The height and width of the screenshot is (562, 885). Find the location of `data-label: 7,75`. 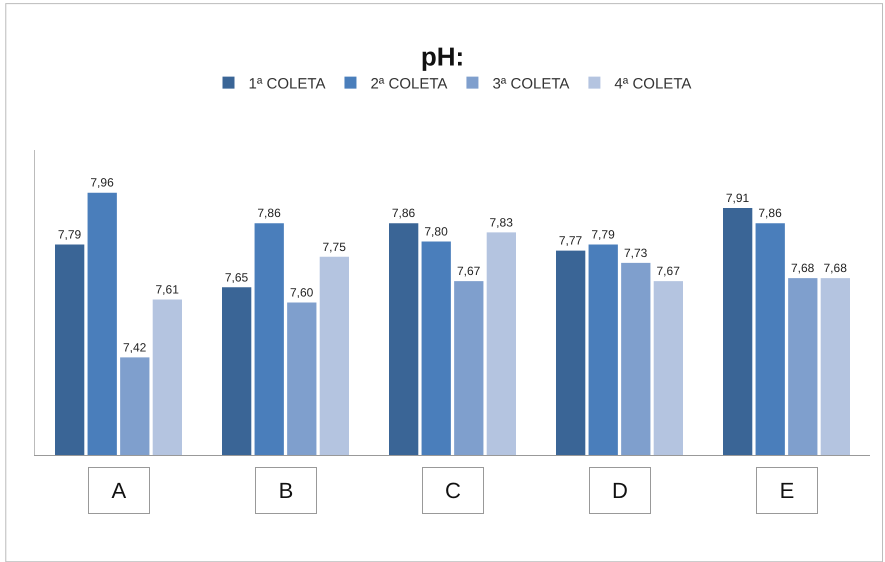

data-label: 7,75 is located at coordinates (334, 247).